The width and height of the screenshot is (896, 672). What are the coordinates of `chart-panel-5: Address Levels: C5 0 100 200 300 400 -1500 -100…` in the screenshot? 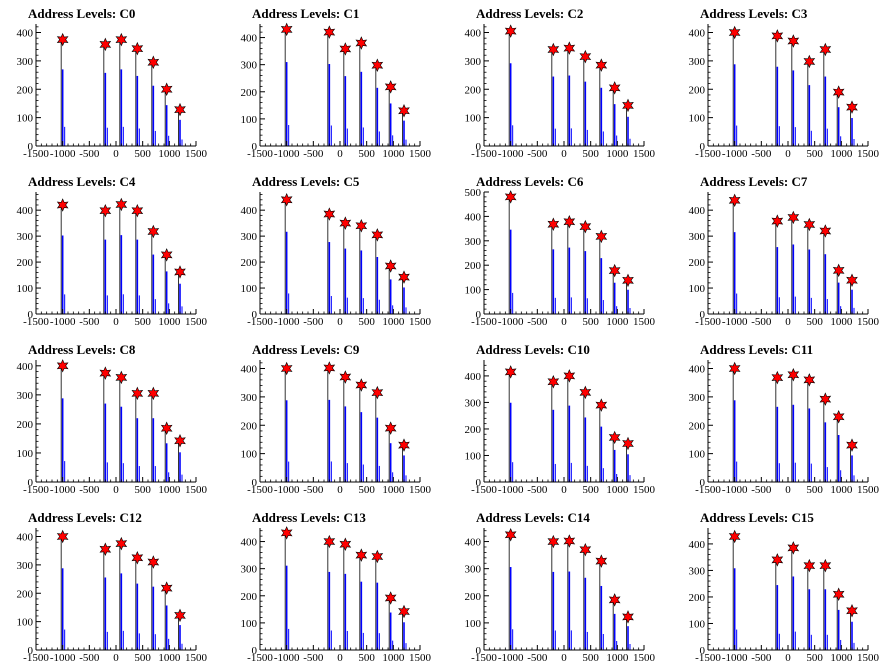 It's located at (336, 251).